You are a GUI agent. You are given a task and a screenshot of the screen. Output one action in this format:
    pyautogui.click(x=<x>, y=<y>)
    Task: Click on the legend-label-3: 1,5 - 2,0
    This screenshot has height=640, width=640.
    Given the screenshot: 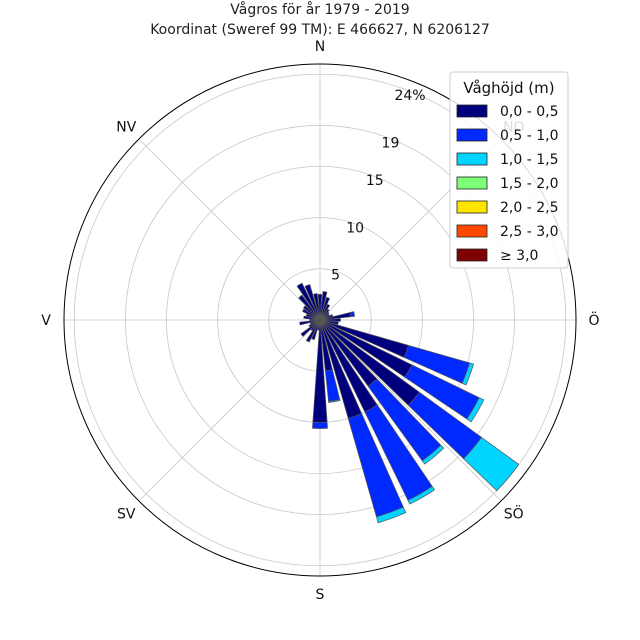 What is the action you would take?
    pyautogui.click(x=529, y=184)
    